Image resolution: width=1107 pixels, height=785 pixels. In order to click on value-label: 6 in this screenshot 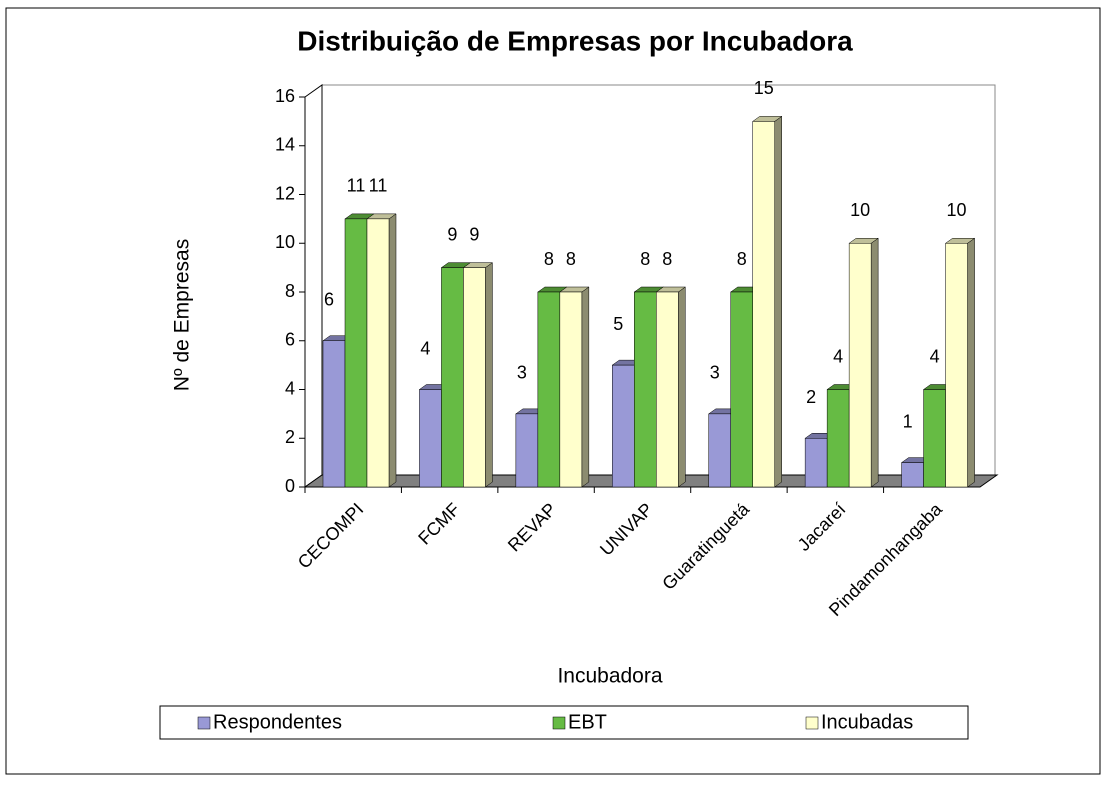, I will do `click(329, 300)`.